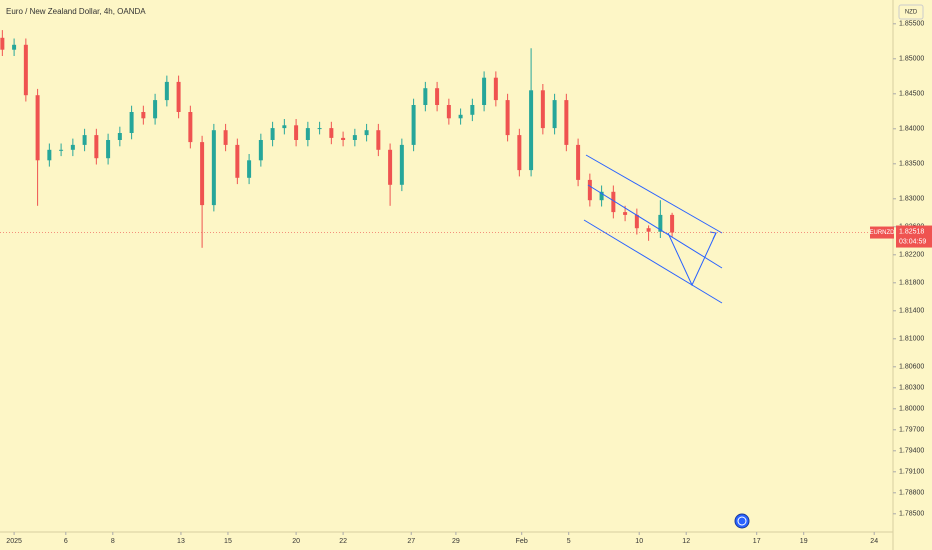 This screenshot has width=932, height=550. Describe the element at coordinates (757, 541) in the screenshot. I see `x-tick-label: 17` at that location.